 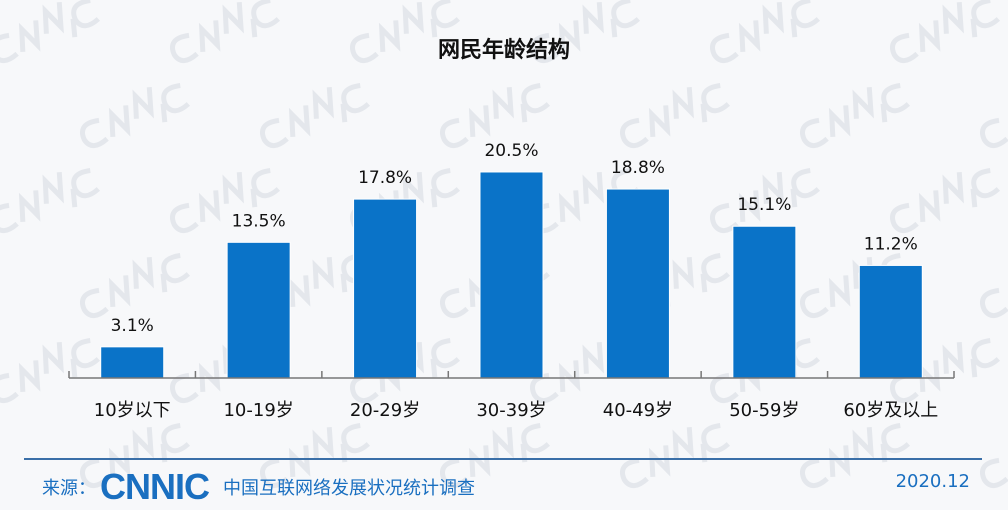 I want to click on data-label: 17.8%, so click(x=385, y=178).